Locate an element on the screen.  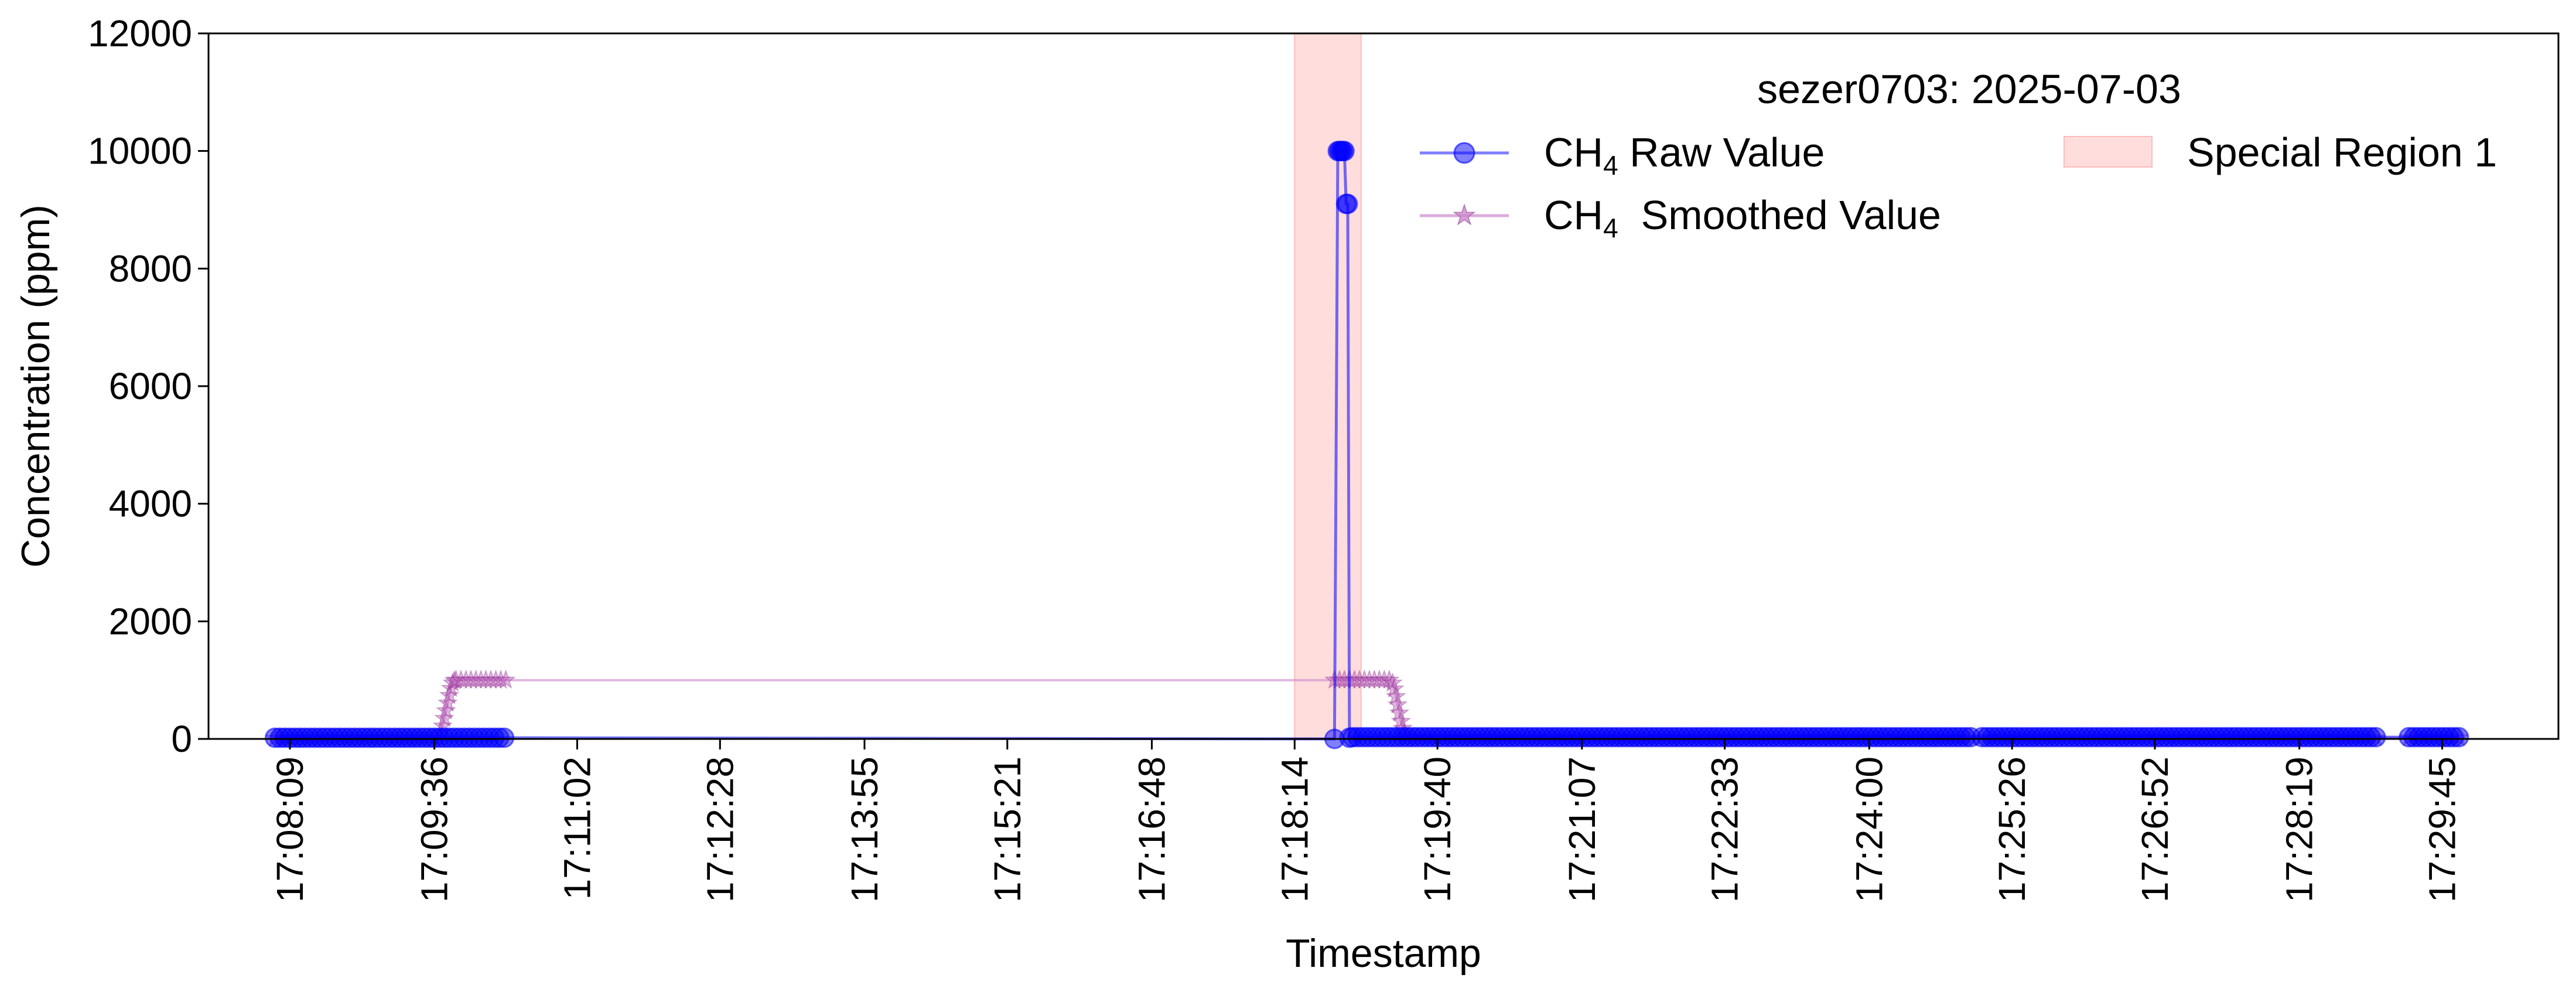
legend-smoothed-prefix: CH is located at coordinates (1574, 215).